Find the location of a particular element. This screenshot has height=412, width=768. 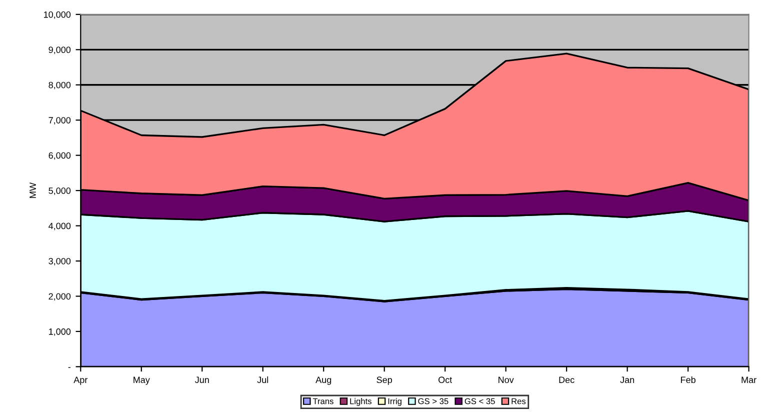

y-tick-label: 4,000 is located at coordinates (59, 226).